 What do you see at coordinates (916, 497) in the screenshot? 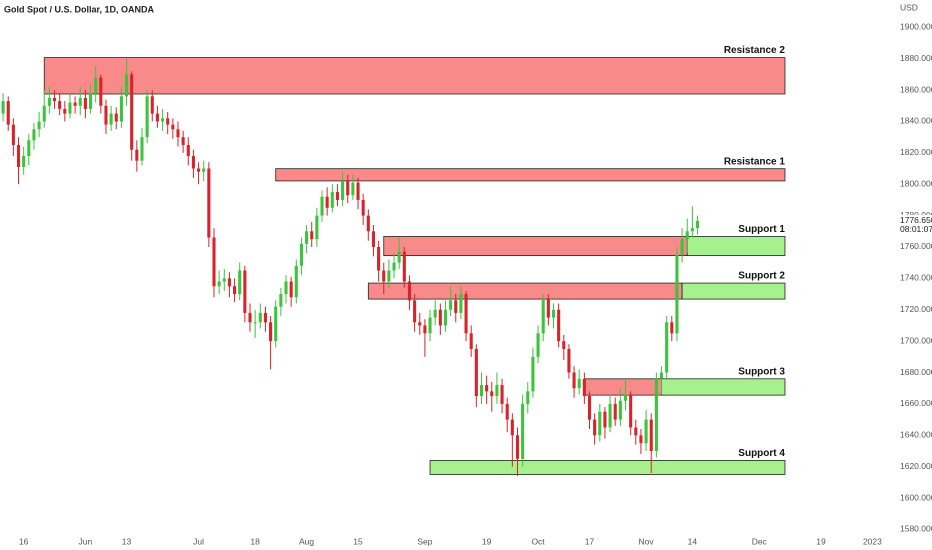
I see `y-tick-label: 1600.000` at bounding box center [916, 497].